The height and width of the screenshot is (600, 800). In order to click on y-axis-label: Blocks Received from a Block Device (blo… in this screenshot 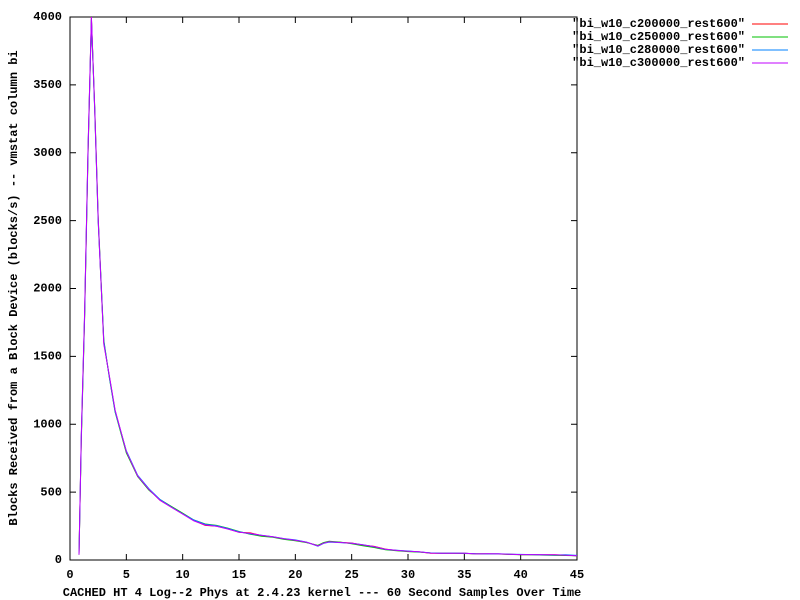, I will do `click(14, 287)`.